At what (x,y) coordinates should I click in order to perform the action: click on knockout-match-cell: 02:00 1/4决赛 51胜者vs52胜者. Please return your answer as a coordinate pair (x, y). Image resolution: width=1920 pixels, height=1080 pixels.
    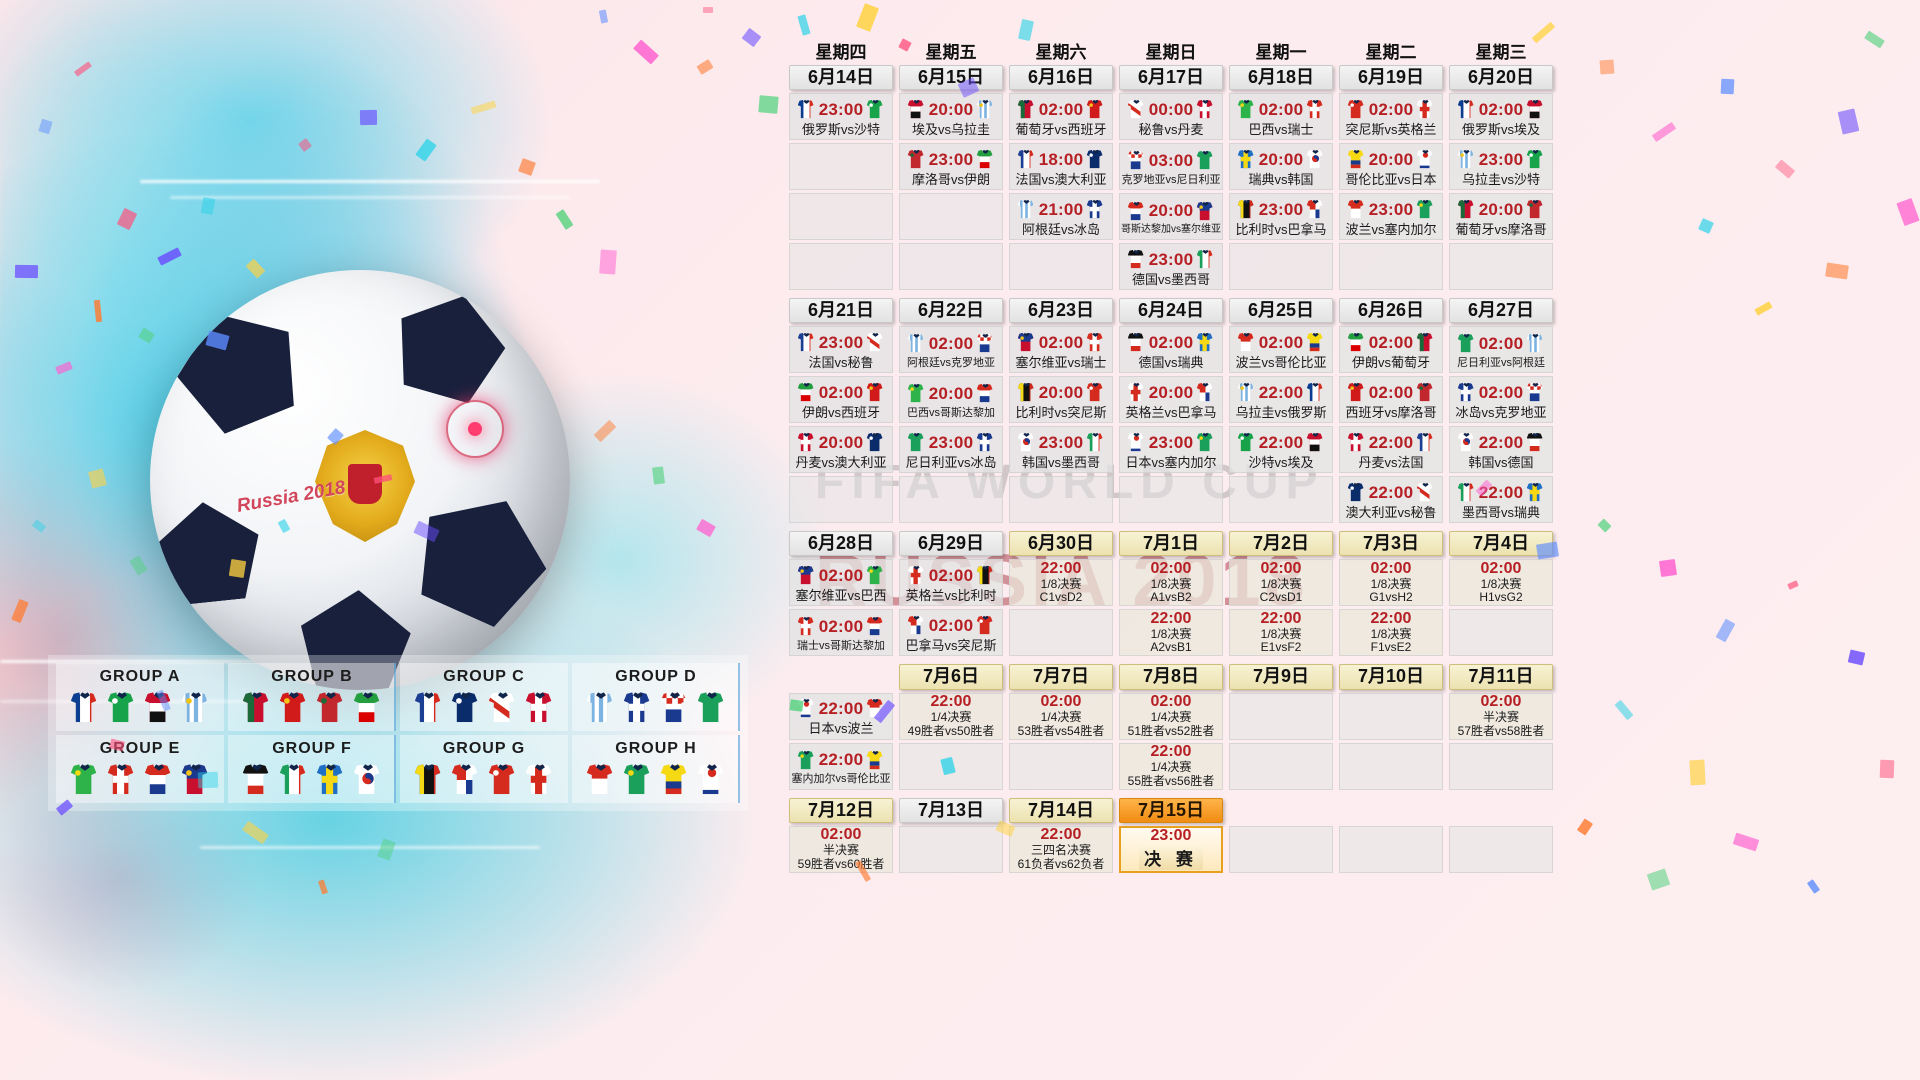
    Looking at the image, I should click on (1171, 716).